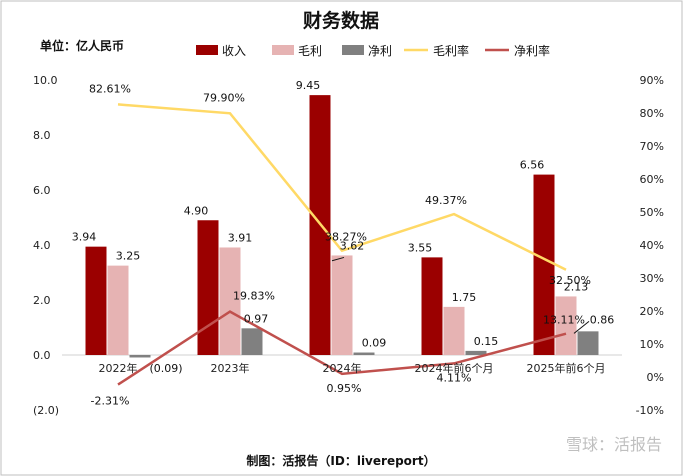 The width and height of the screenshot is (683, 476). I want to click on left-tick-label: 8.0, so click(42, 135).